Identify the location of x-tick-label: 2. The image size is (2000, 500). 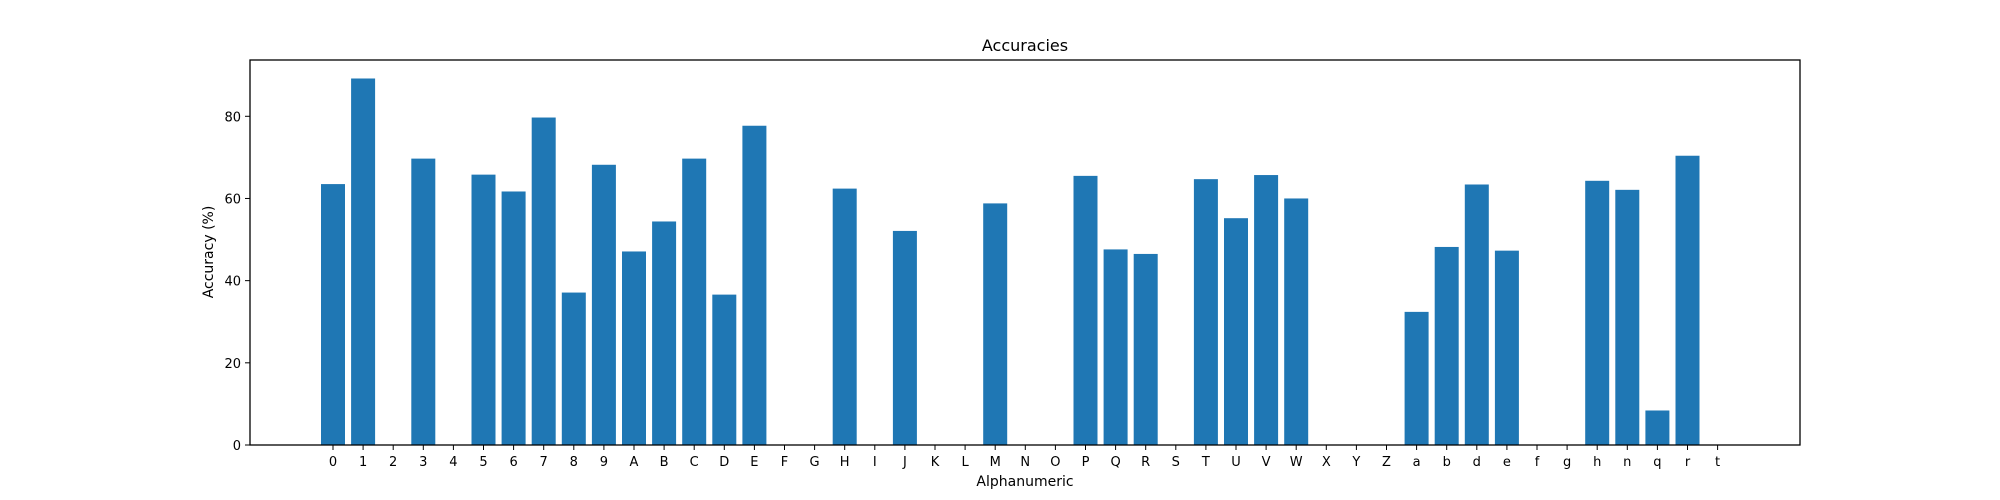
(393, 462).